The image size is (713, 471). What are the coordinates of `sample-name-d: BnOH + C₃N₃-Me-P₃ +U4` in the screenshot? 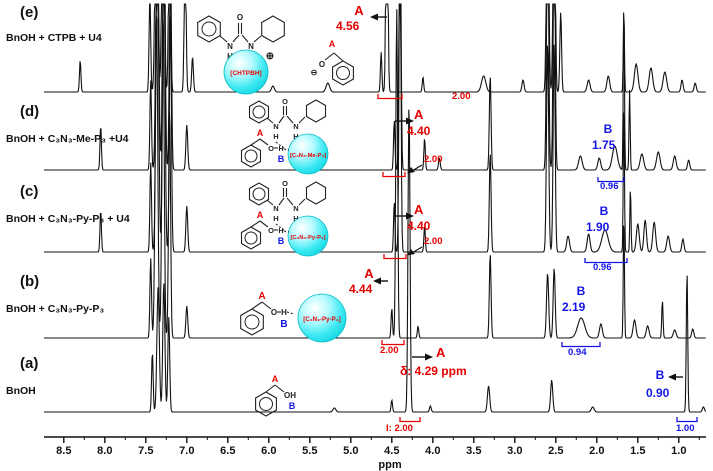 It's located at (67, 139).